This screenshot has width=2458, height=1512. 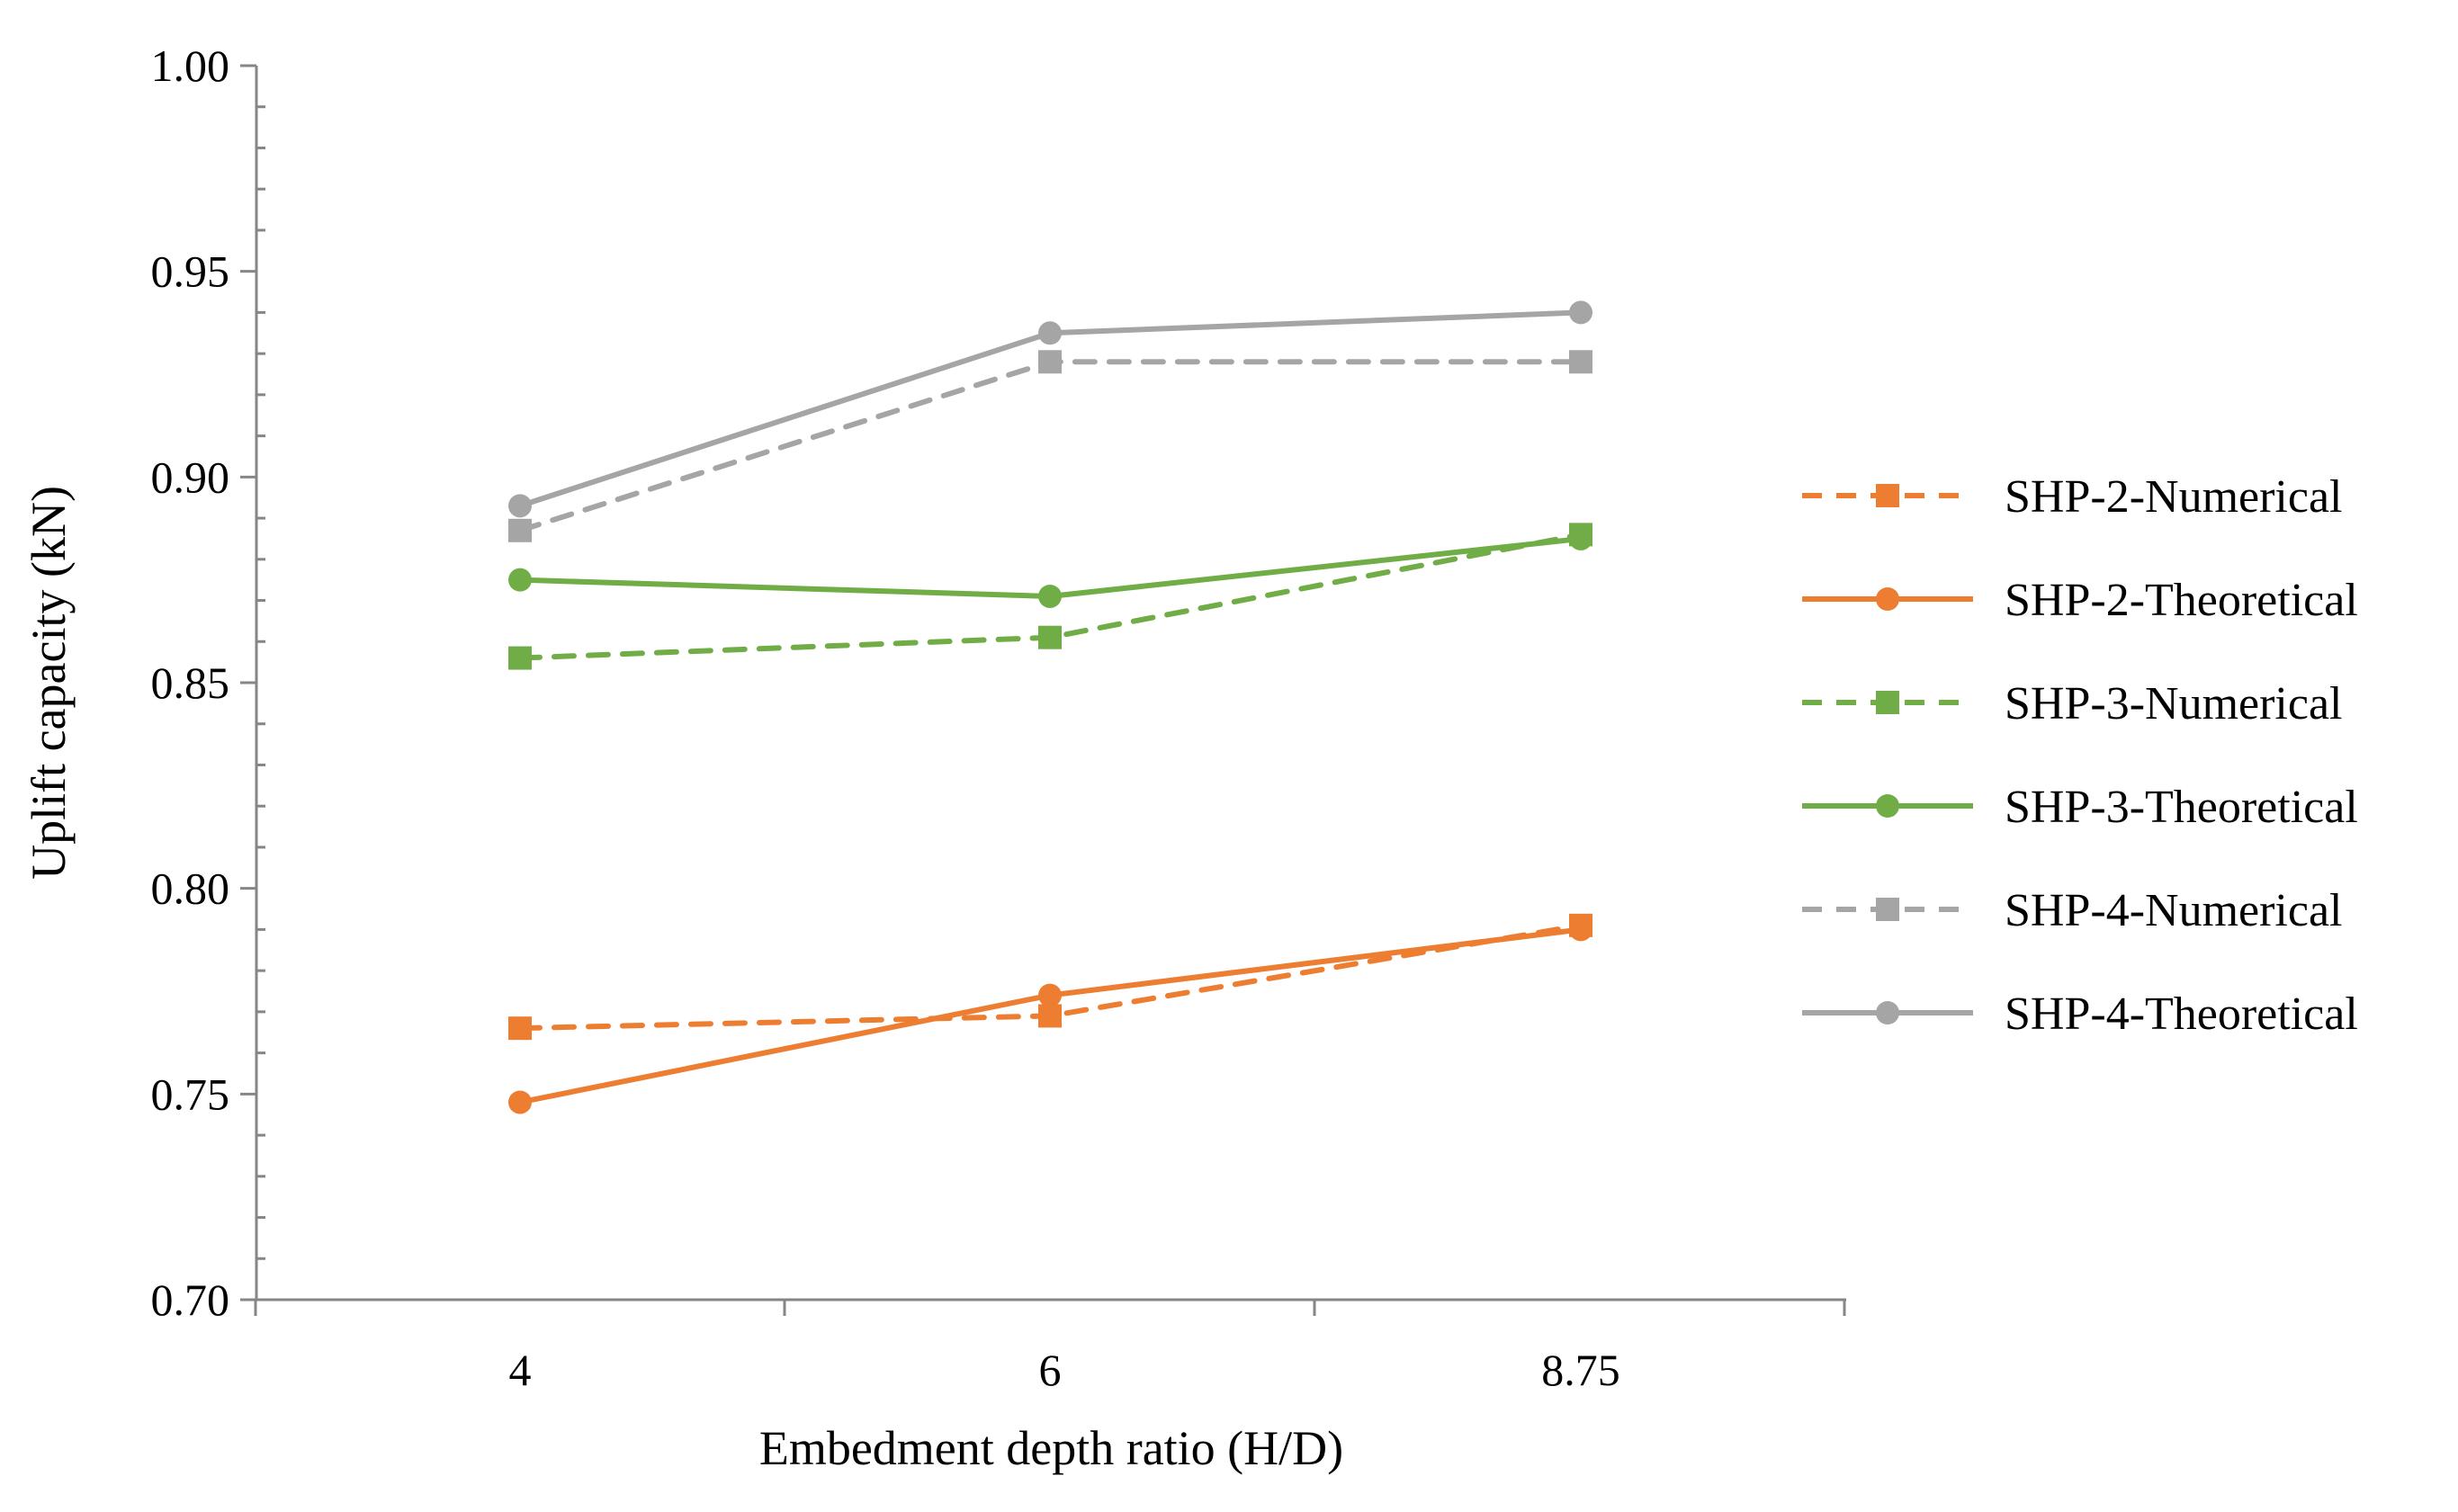 I want to click on legend-label: SHP-3-Theoretical, so click(x=2181, y=807).